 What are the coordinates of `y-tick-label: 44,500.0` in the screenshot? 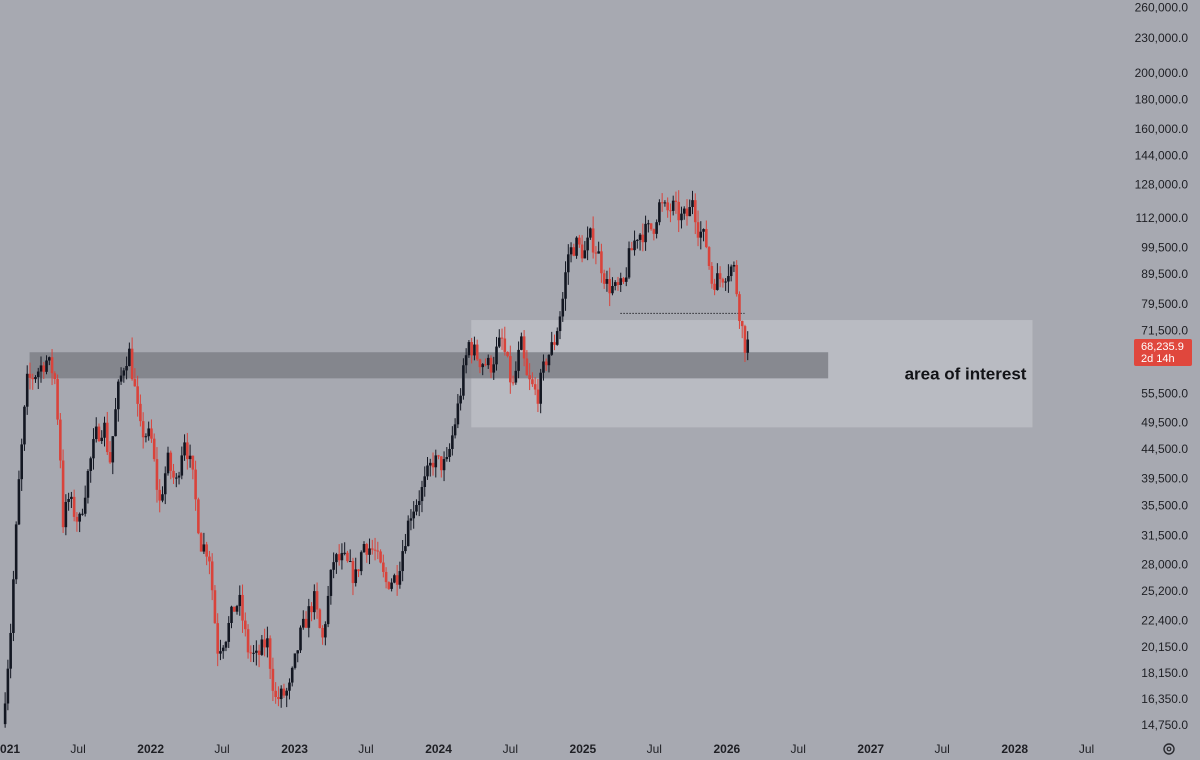 It's located at (1164, 449).